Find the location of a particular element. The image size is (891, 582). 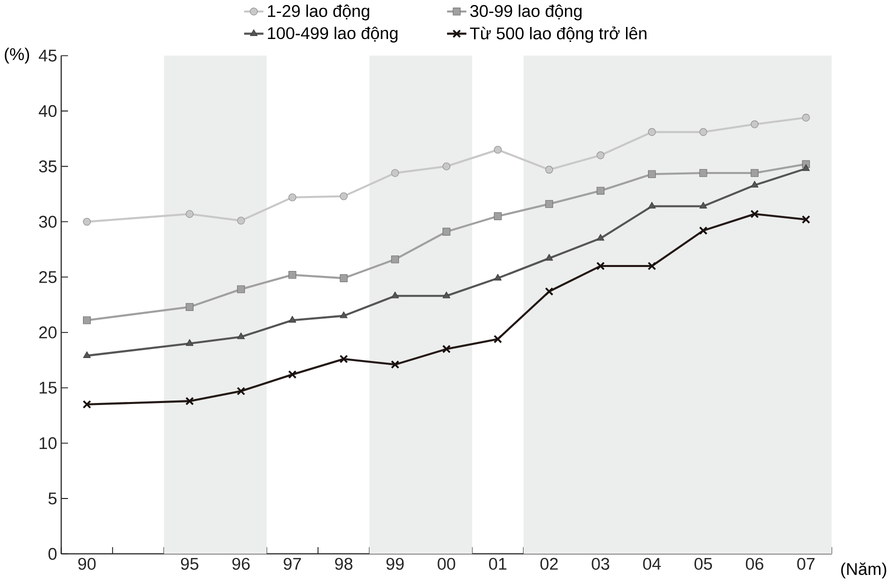

x-tick-label: 95 is located at coordinates (189, 564).